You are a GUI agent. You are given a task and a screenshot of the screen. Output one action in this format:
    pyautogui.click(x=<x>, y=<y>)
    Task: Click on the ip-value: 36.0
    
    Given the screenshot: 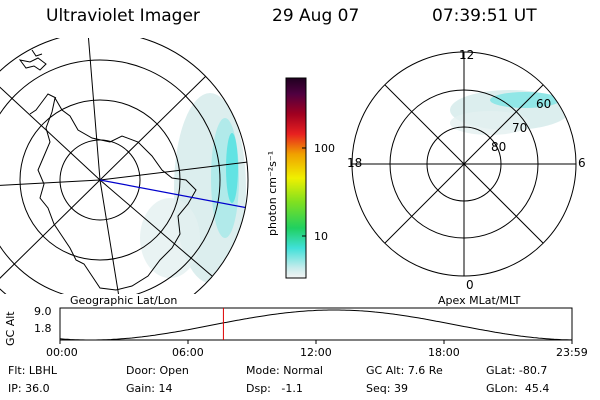 What is the action you would take?
    pyautogui.click(x=37, y=388)
    